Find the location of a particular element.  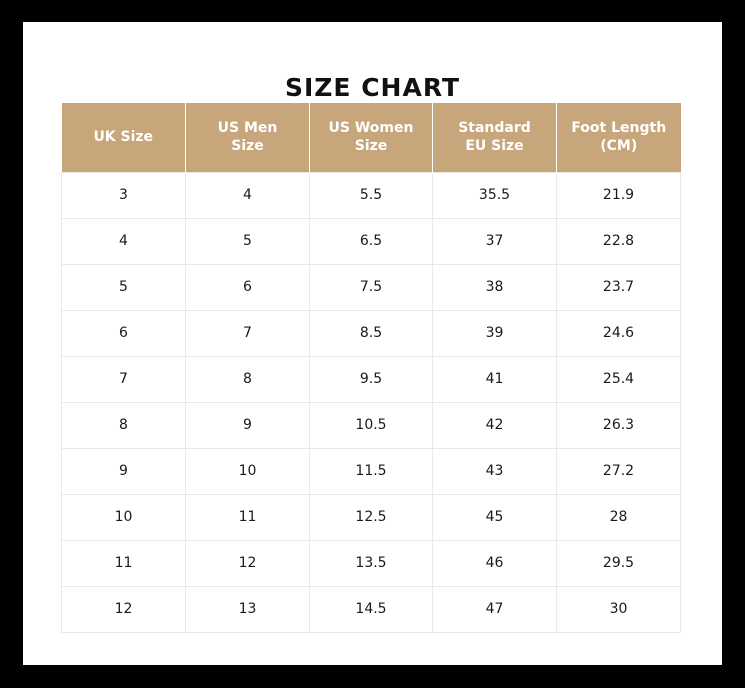

column-header-eu-size: Standard EU Size is located at coordinates (494, 137).